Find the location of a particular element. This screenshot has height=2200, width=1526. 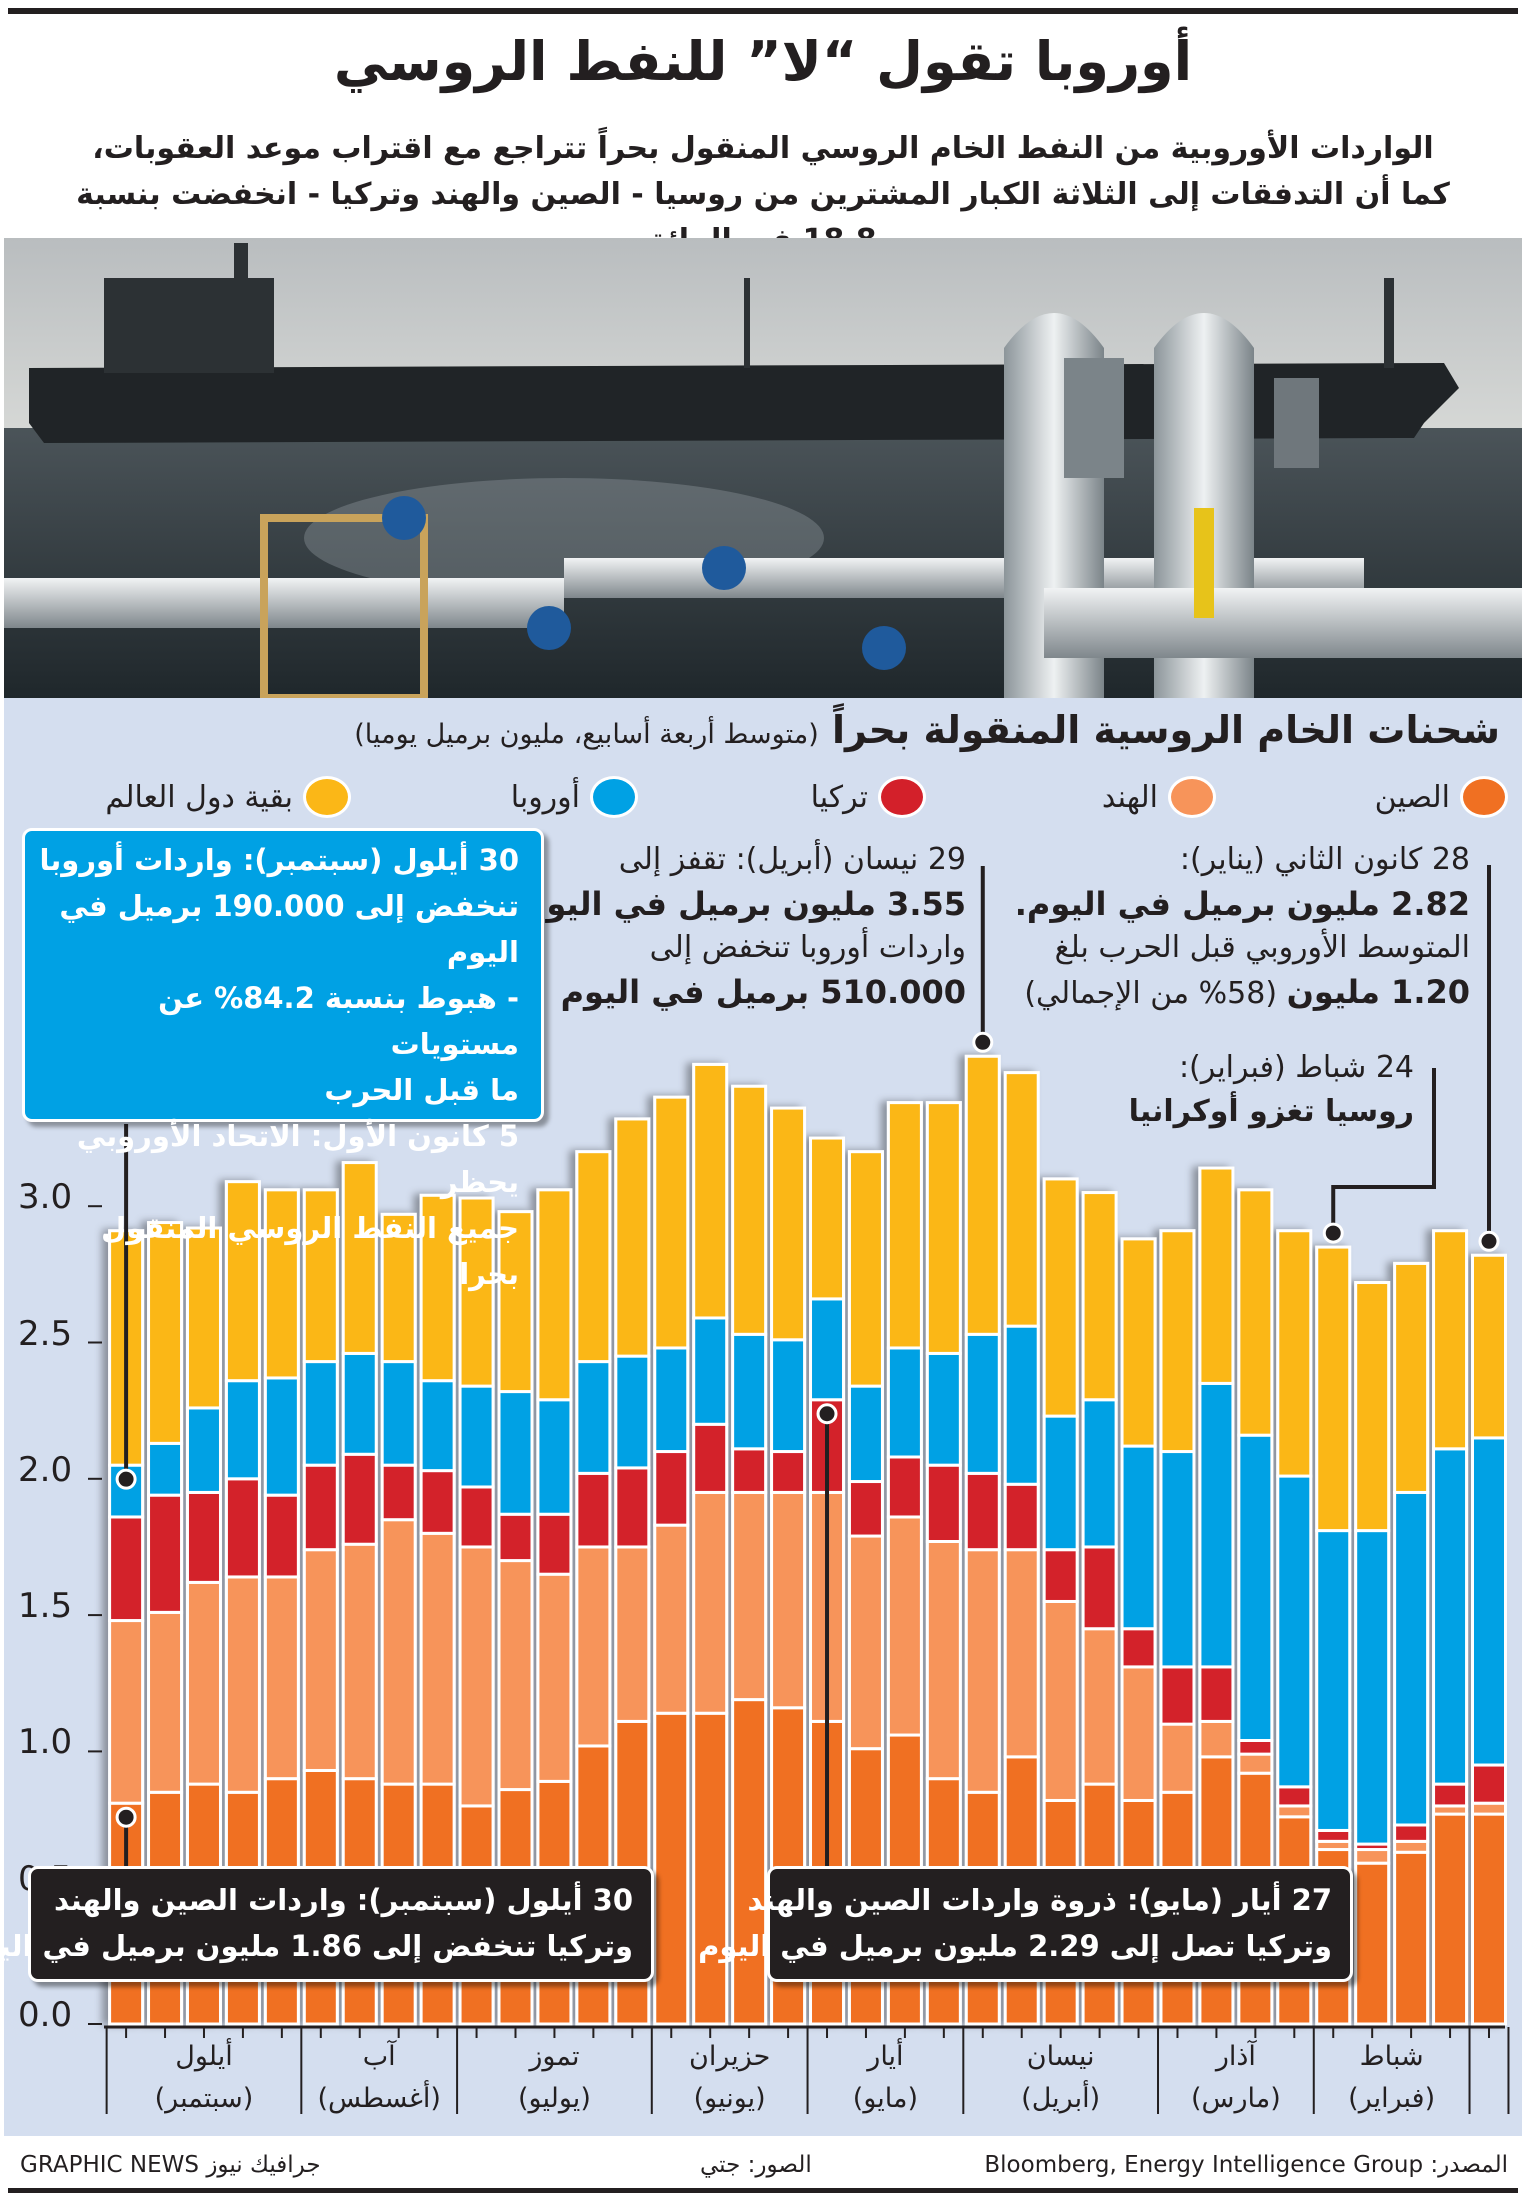

chart-title-main: شحنات الخام الروسية المنقولة بحراً is located at coordinates (1165, 730).